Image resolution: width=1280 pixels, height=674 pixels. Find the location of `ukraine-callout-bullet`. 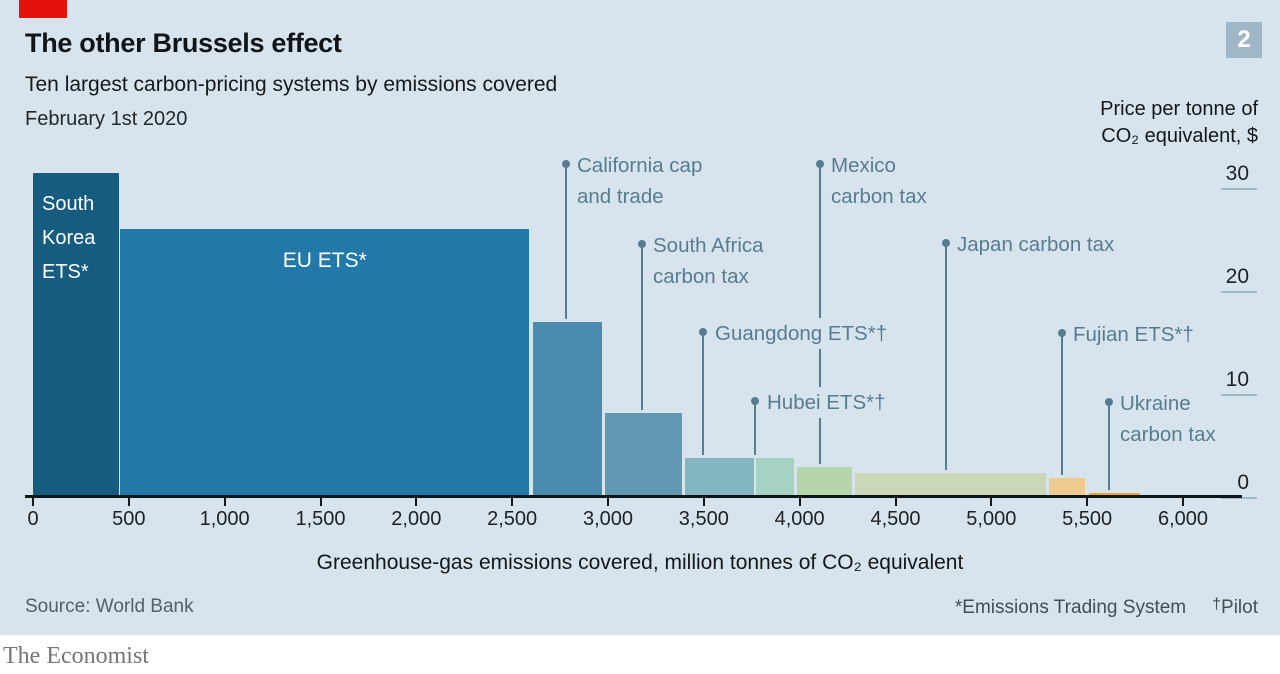

ukraine-callout-bullet is located at coordinates (1109, 402).